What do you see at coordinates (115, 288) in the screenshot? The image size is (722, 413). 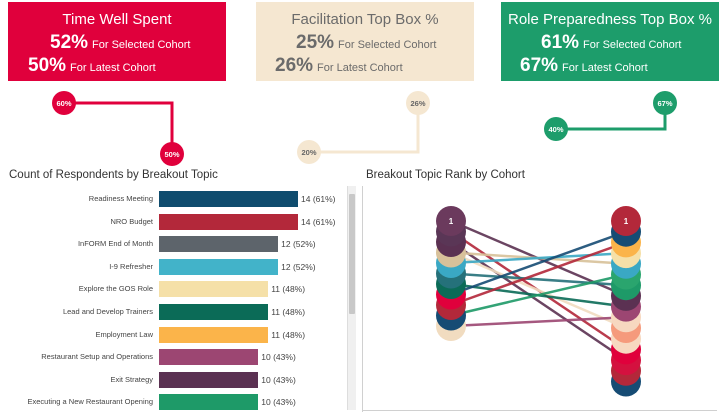 I see `bar-category-label: Explore the GOS Role` at bounding box center [115, 288].